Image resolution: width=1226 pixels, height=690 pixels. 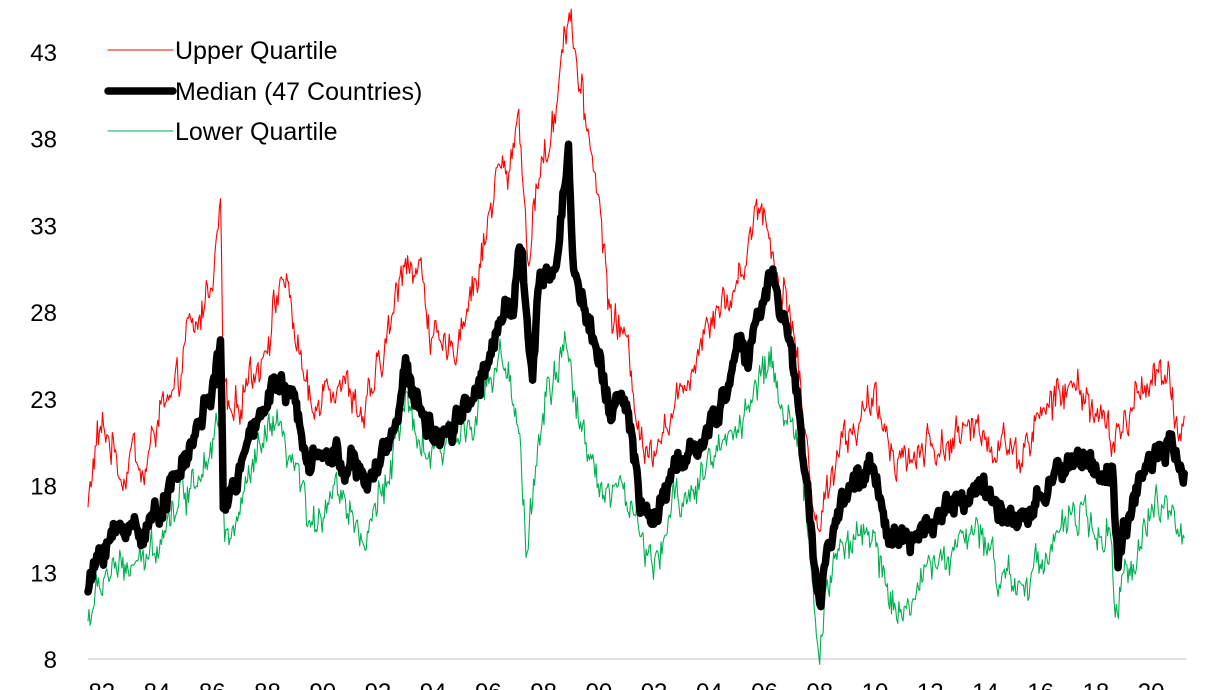 I want to click on x-tick-label: 04, so click(x=709, y=684).